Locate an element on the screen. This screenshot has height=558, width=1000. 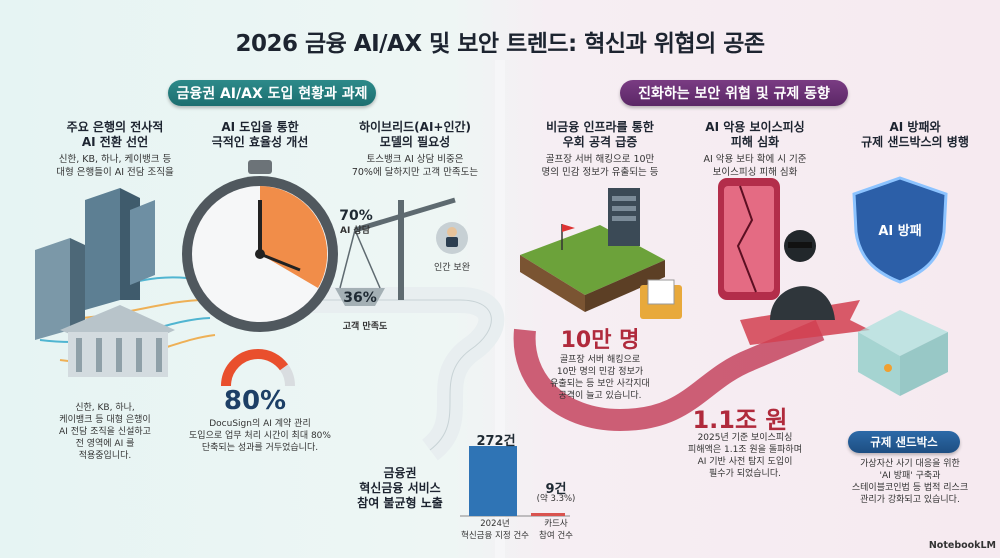
server-icon is located at coordinates (624, 217).